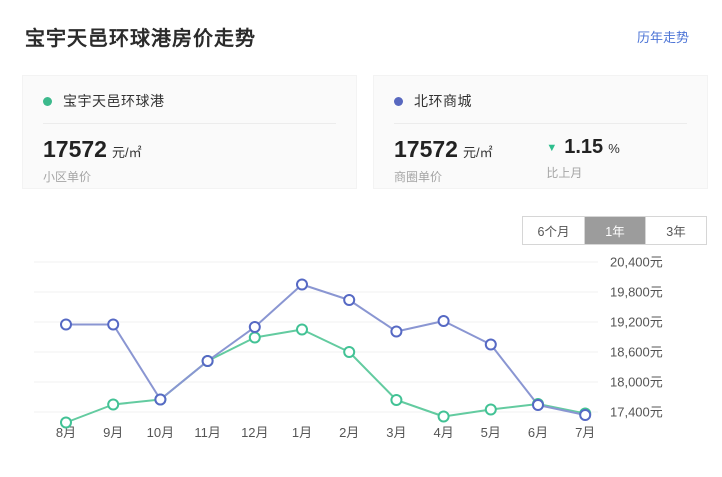 The width and height of the screenshot is (722, 477). Describe the element at coordinates (614, 148) in the screenshot. I see `district-change-unit: %` at that location.